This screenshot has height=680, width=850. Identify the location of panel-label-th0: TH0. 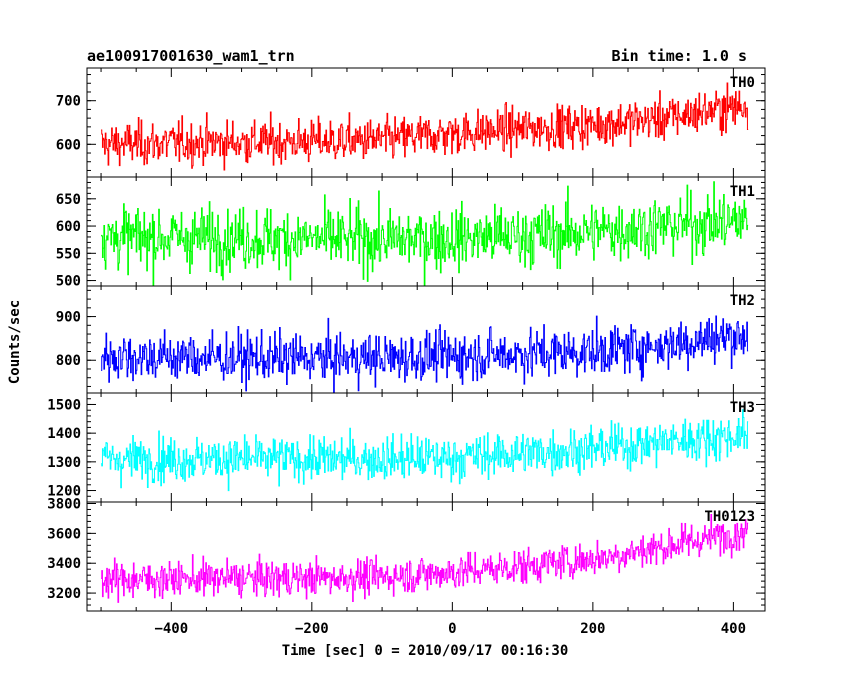
(742, 83).